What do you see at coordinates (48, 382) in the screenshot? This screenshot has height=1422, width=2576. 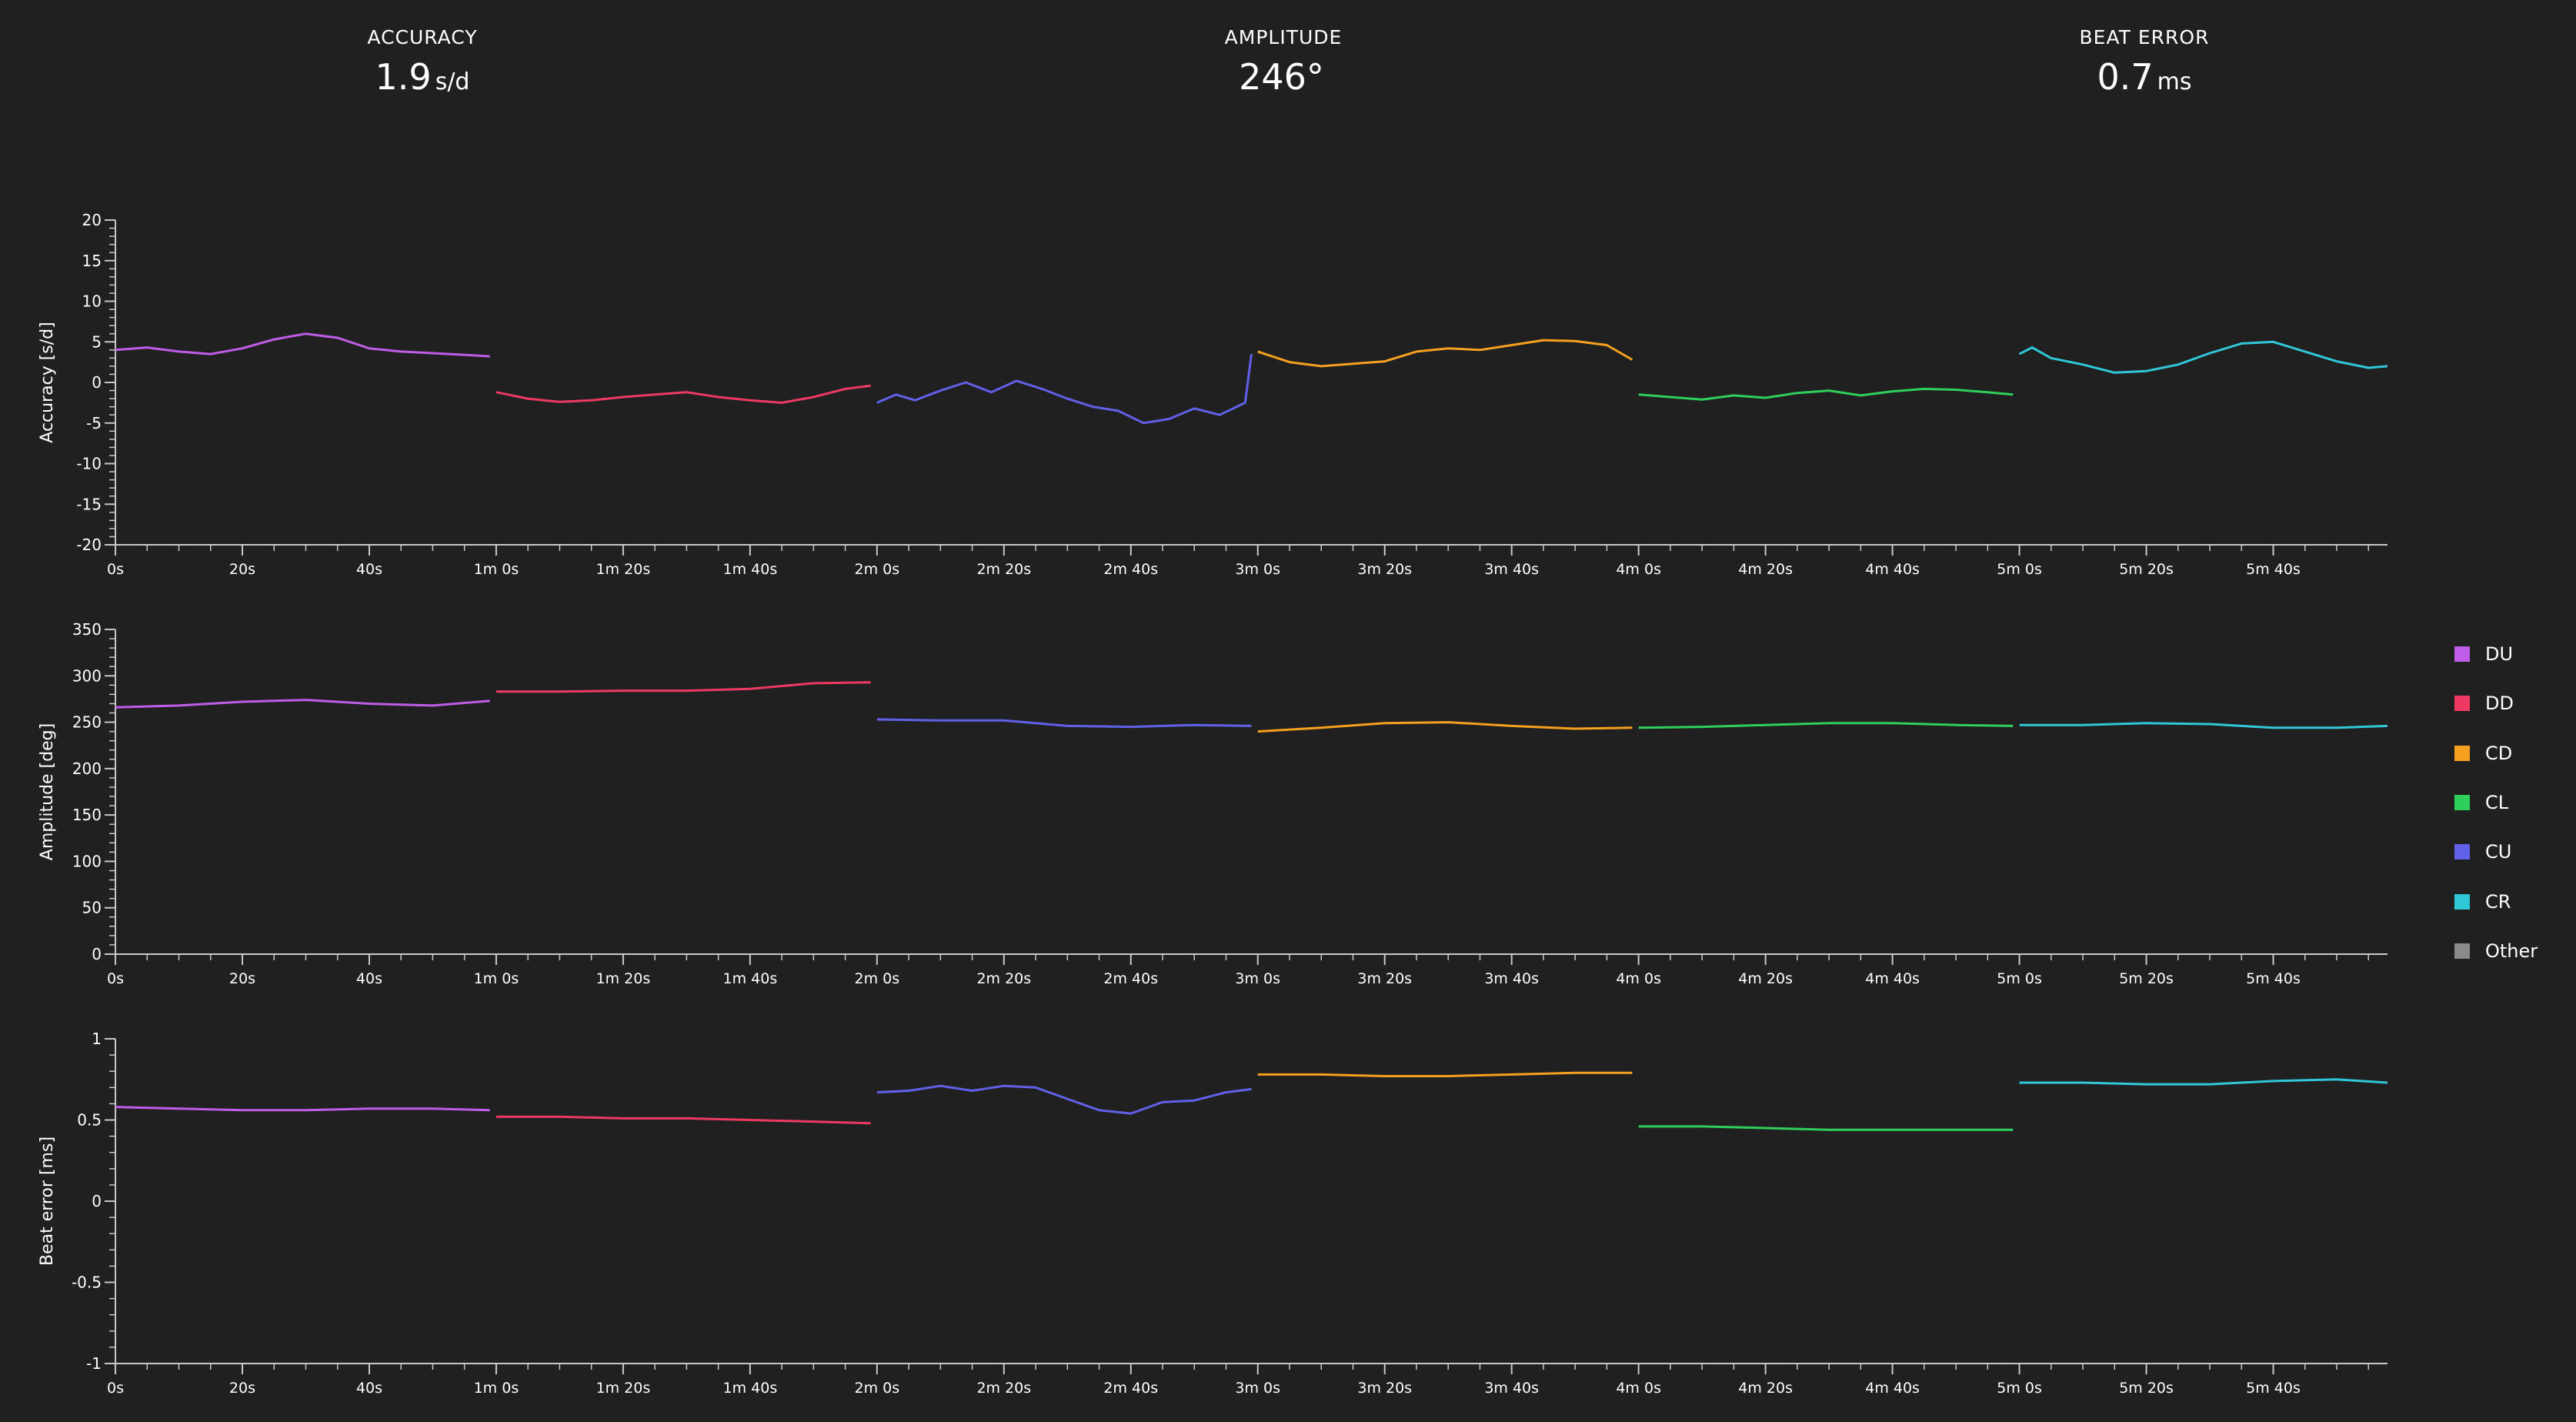 I see `accuracy-y-axis-title: Accuracy [s/d]` at bounding box center [48, 382].